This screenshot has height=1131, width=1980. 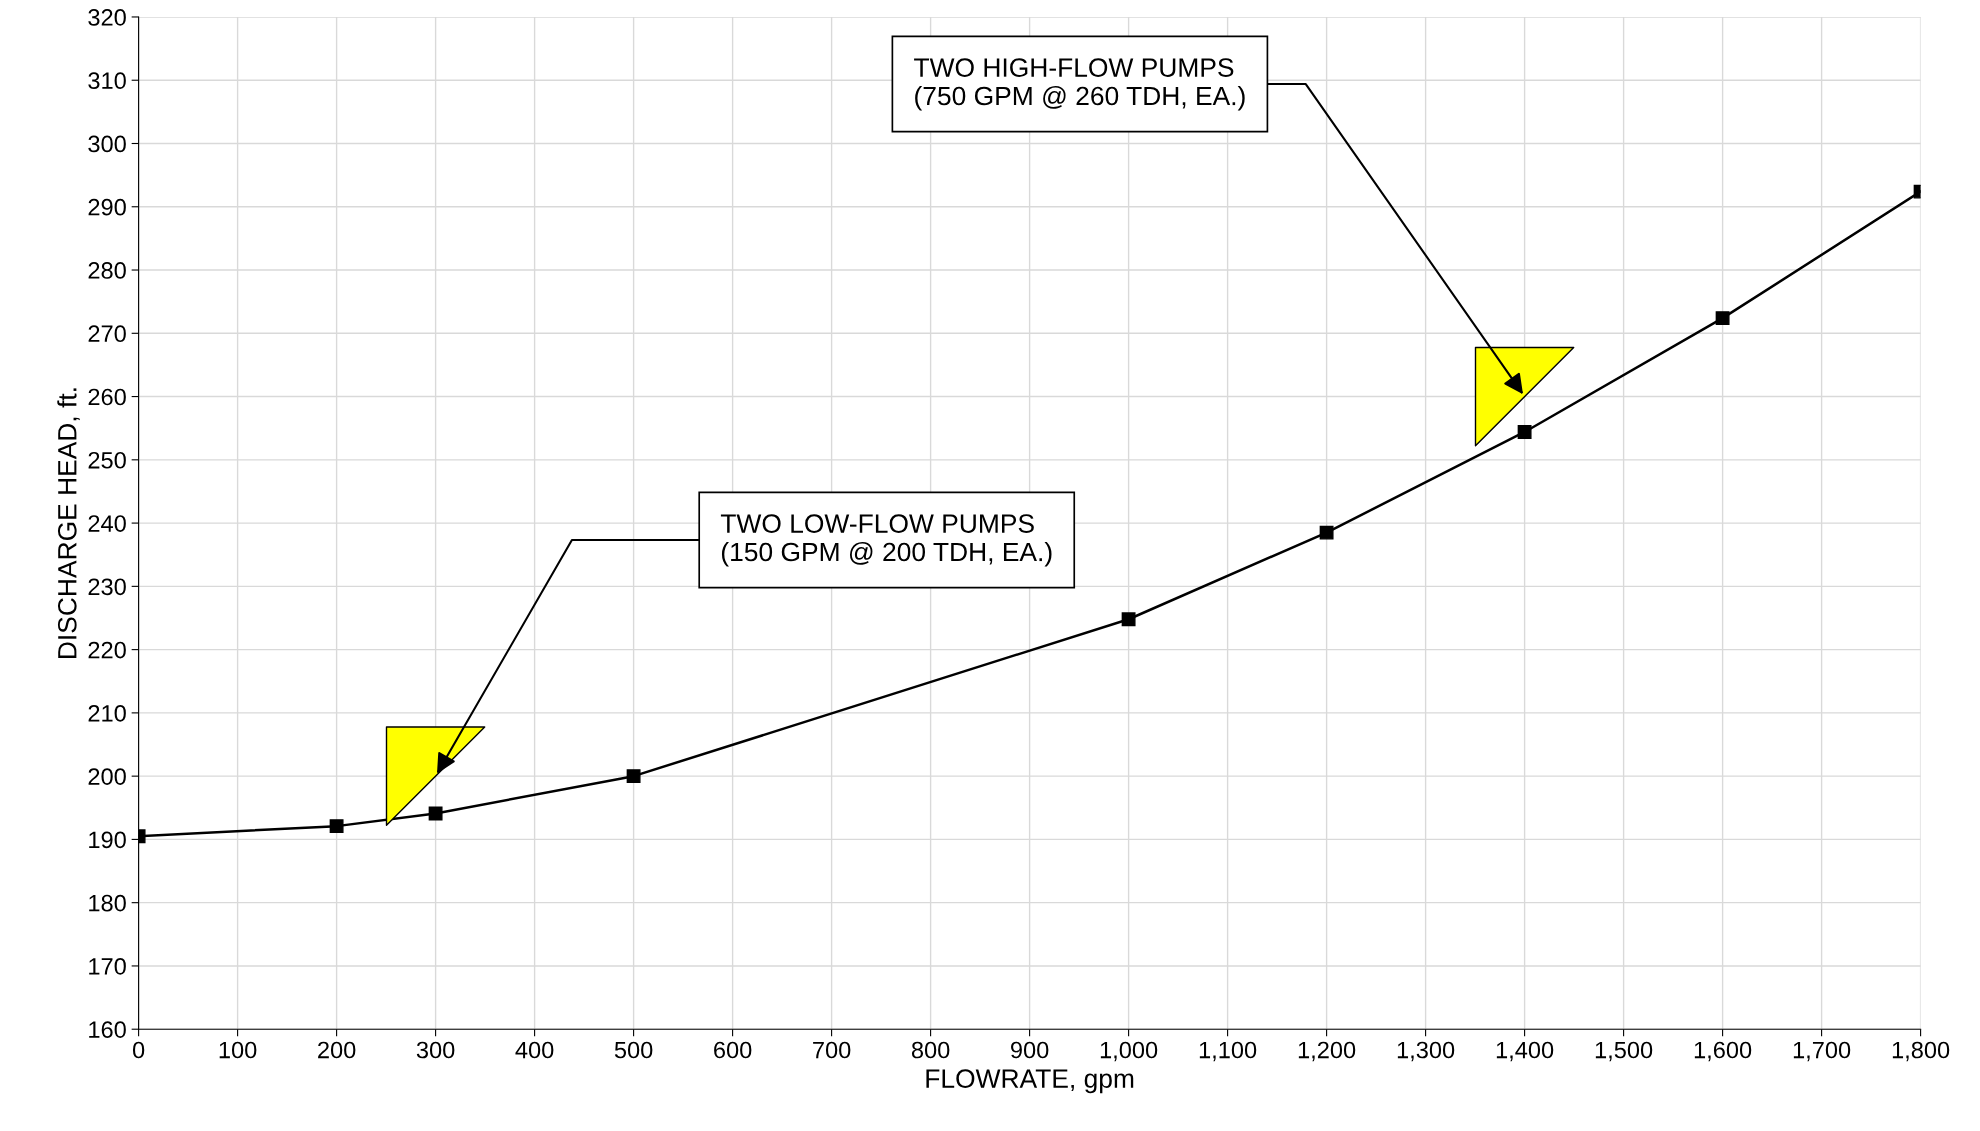 What do you see at coordinates (107, 903) in the screenshot?
I see `y-tick-label: 180` at bounding box center [107, 903].